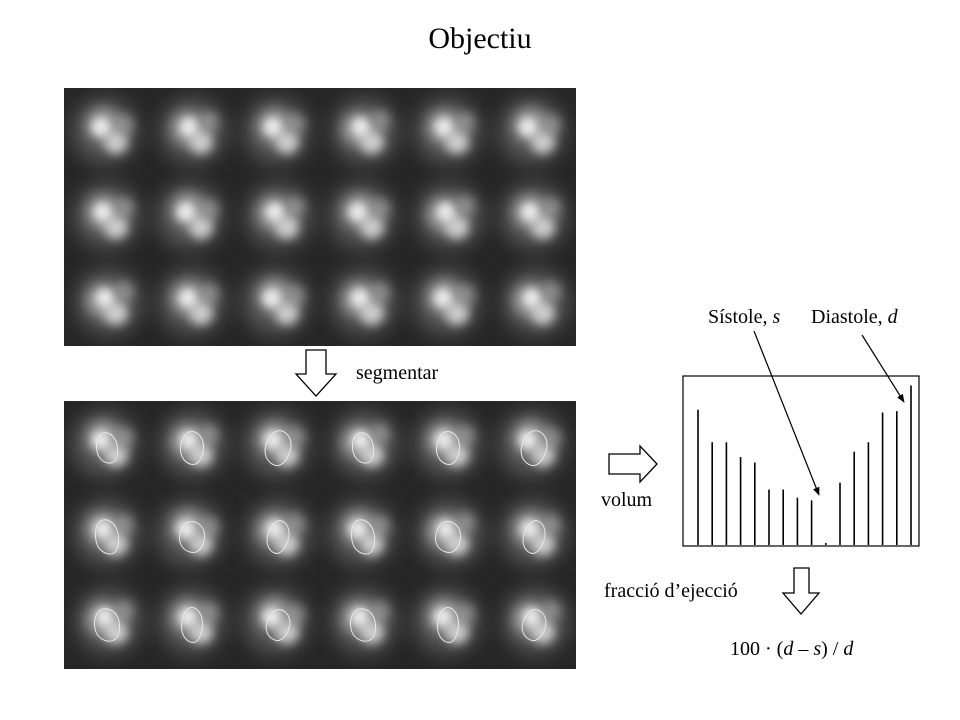 This screenshot has height=720, width=960. Describe the element at coordinates (397, 373) in the screenshot. I see `segment-label: segmentar` at that location.